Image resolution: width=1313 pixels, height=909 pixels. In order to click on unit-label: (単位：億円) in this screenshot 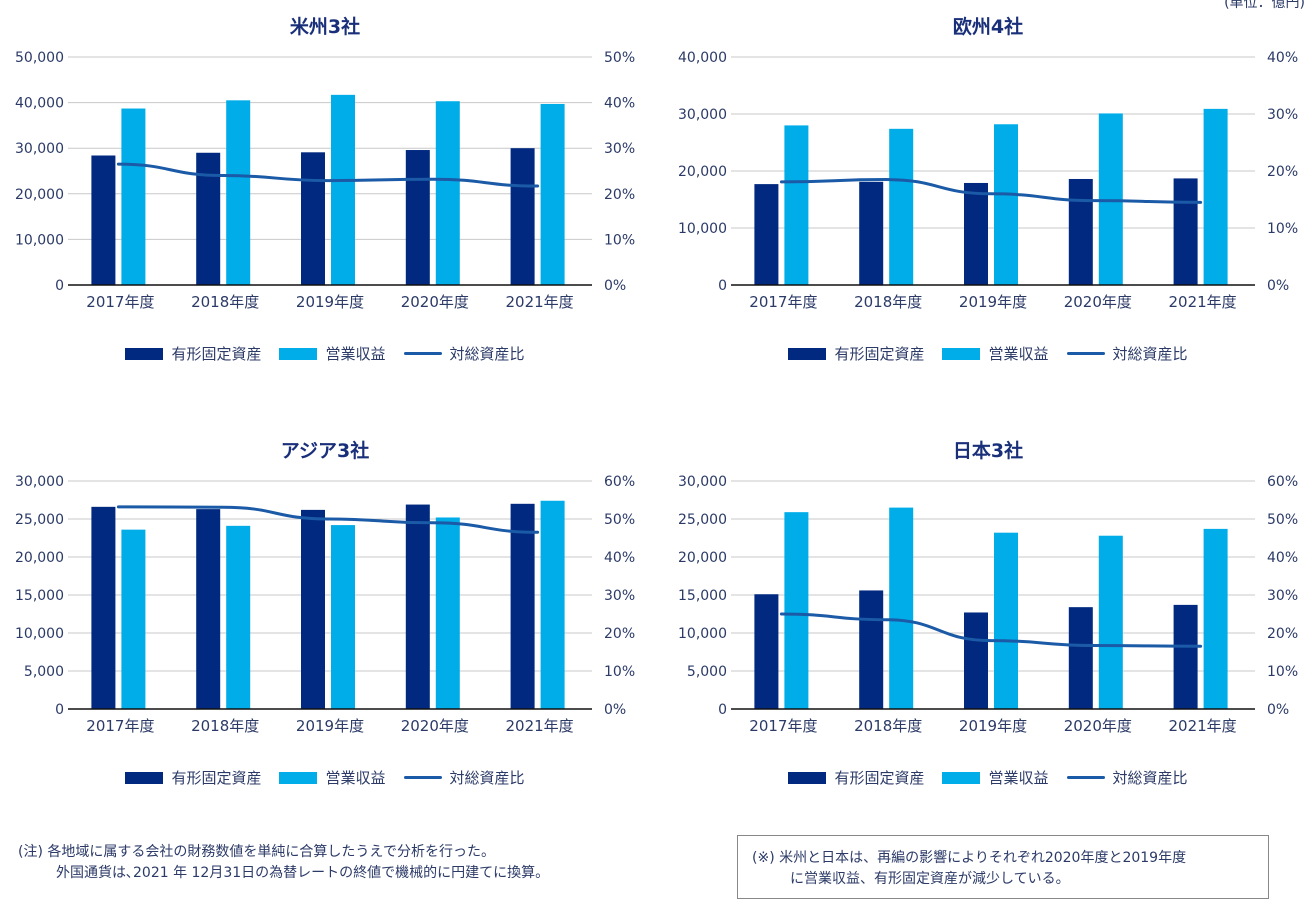, I will do `click(1264, 5)`.